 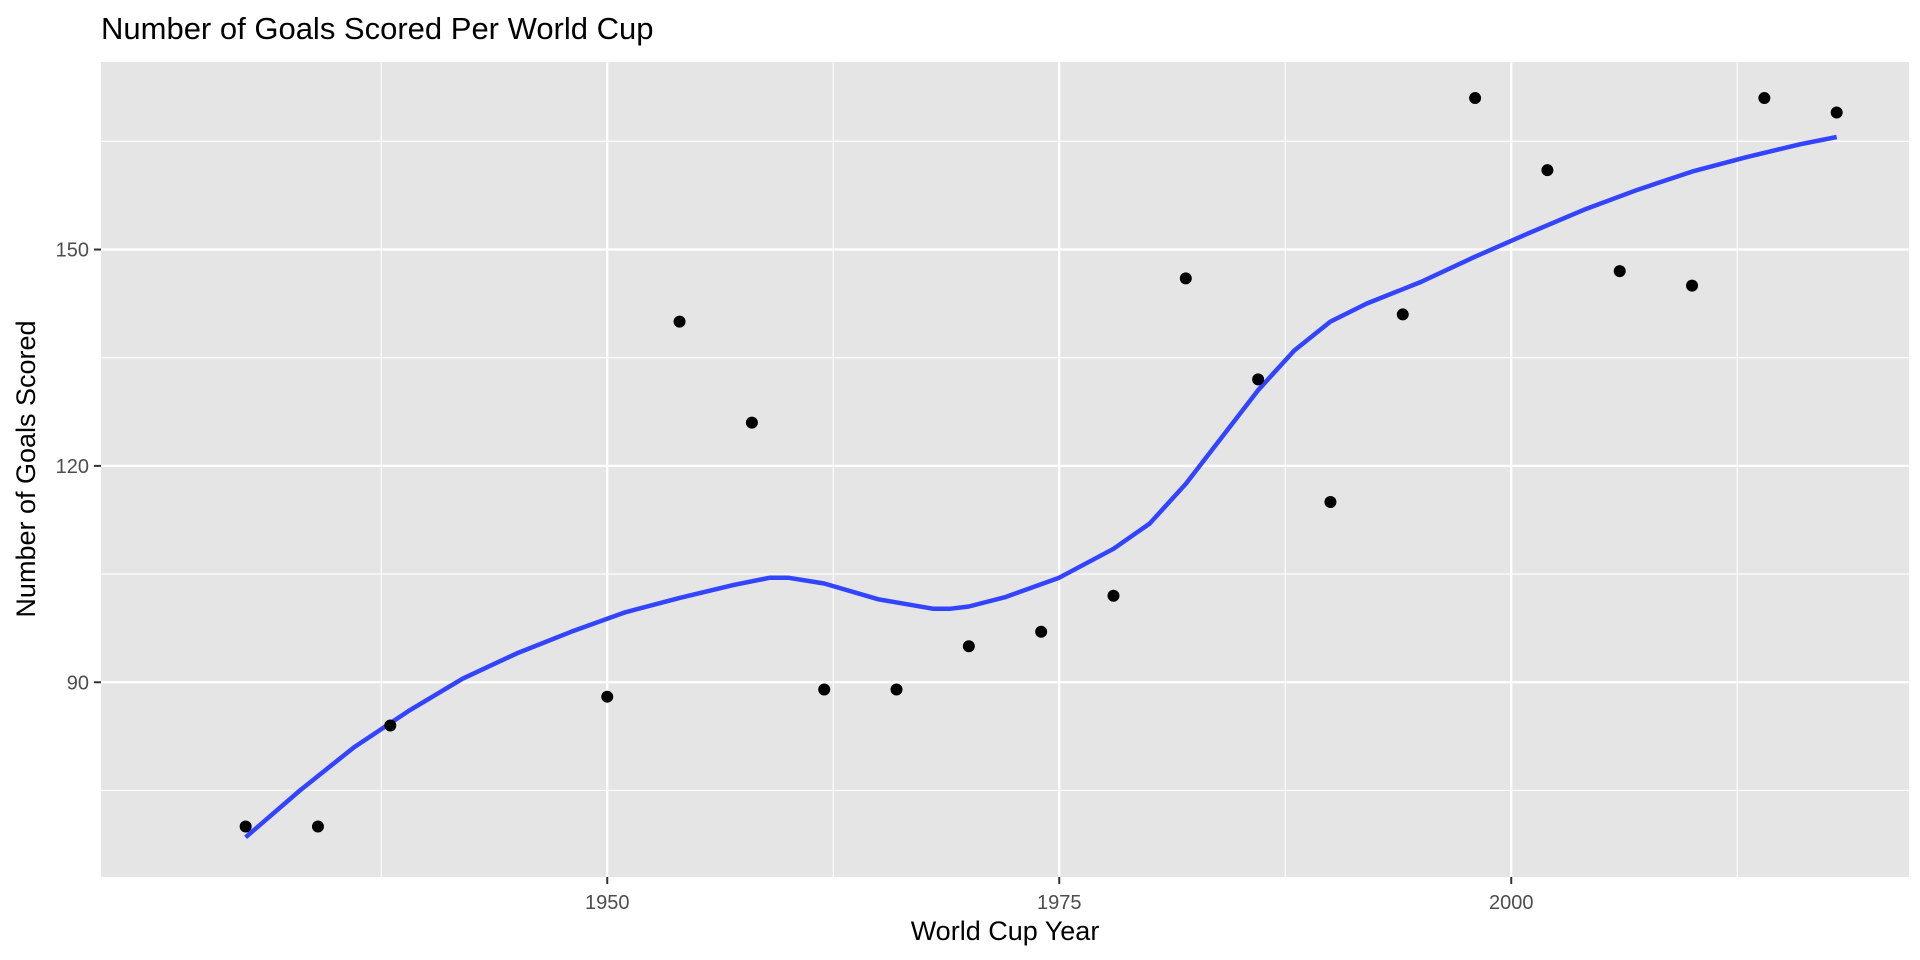 What do you see at coordinates (72, 251) in the screenshot?
I see `y-tick-label: 150` at bounding box center [72, 251].